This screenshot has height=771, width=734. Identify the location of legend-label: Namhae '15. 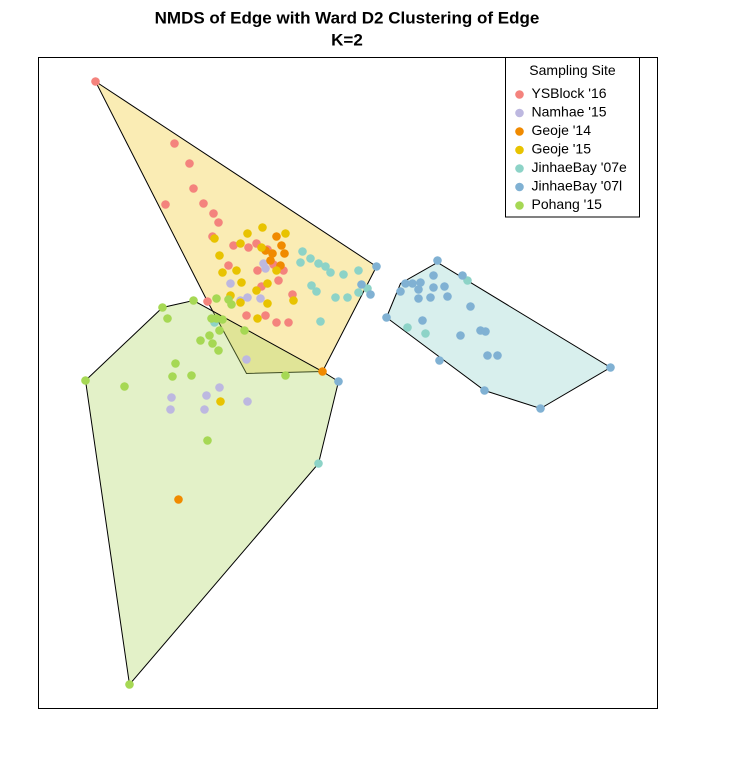
(569, 112).